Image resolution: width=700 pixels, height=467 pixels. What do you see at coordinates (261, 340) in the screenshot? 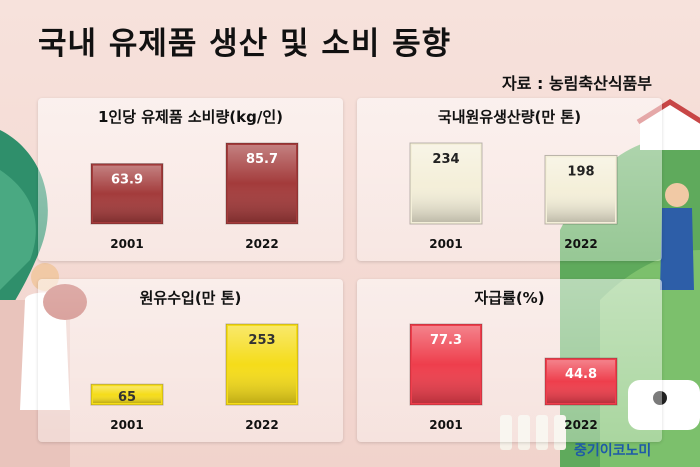
I see `bar-value-label: 253` at bounding box center [261, 340].